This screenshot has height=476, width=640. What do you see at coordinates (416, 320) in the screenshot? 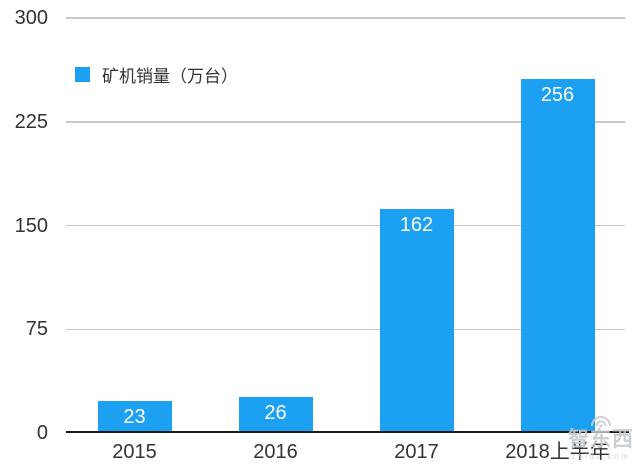
I see `bar-2017` at bounding box center [416, 320].